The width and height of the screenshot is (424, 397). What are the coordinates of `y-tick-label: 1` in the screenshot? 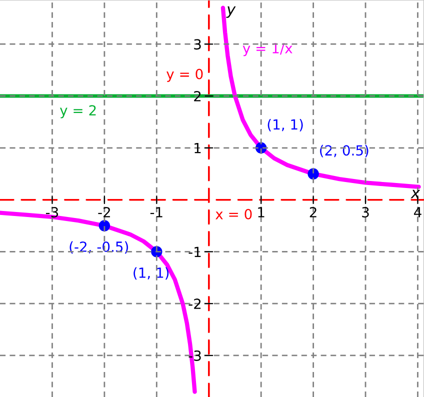 It's located at (197, 148).